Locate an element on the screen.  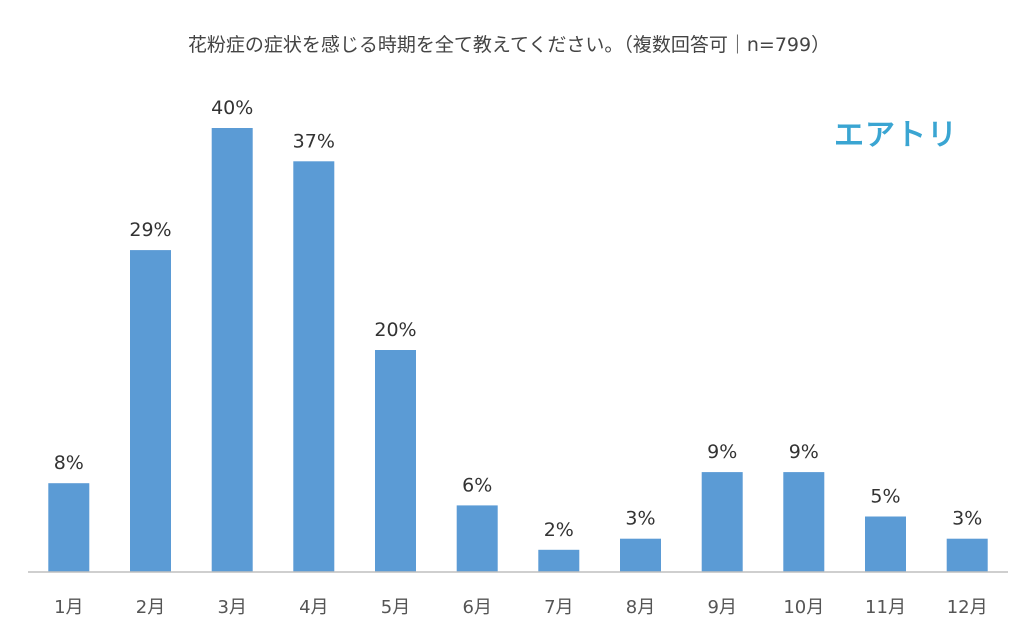
data-label-11: 5% is located at coordinates (885, 497).